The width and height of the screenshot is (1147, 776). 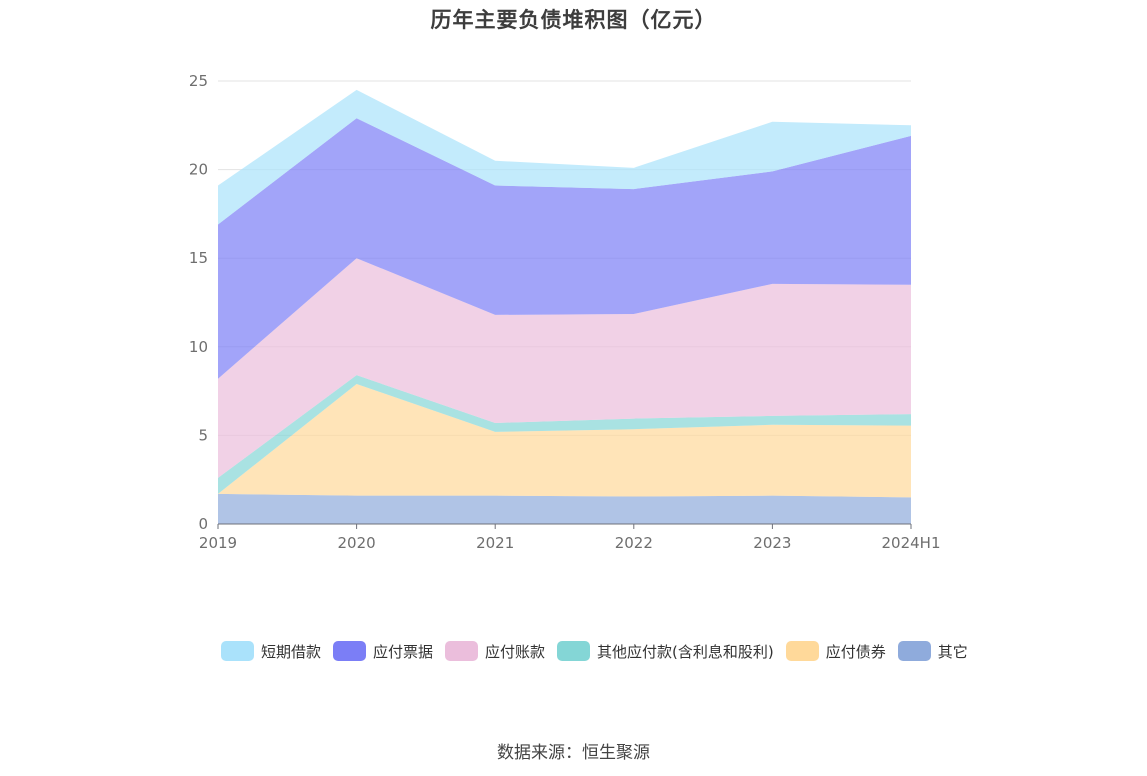 I want to click on legend: 短期借款 应付票据 应付账款 其他应付款(含利息和股利) 应付债券 其它, so click(x=601, y=656).